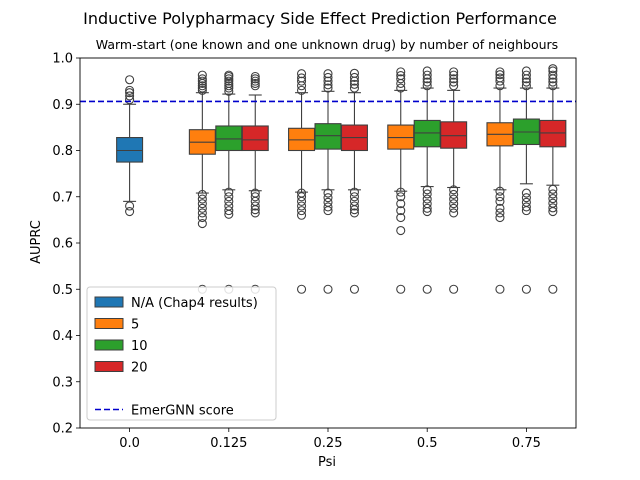  Describe the element at coordinates (526, 180) in the screenshot. I see `box-10-0.75` at that location.